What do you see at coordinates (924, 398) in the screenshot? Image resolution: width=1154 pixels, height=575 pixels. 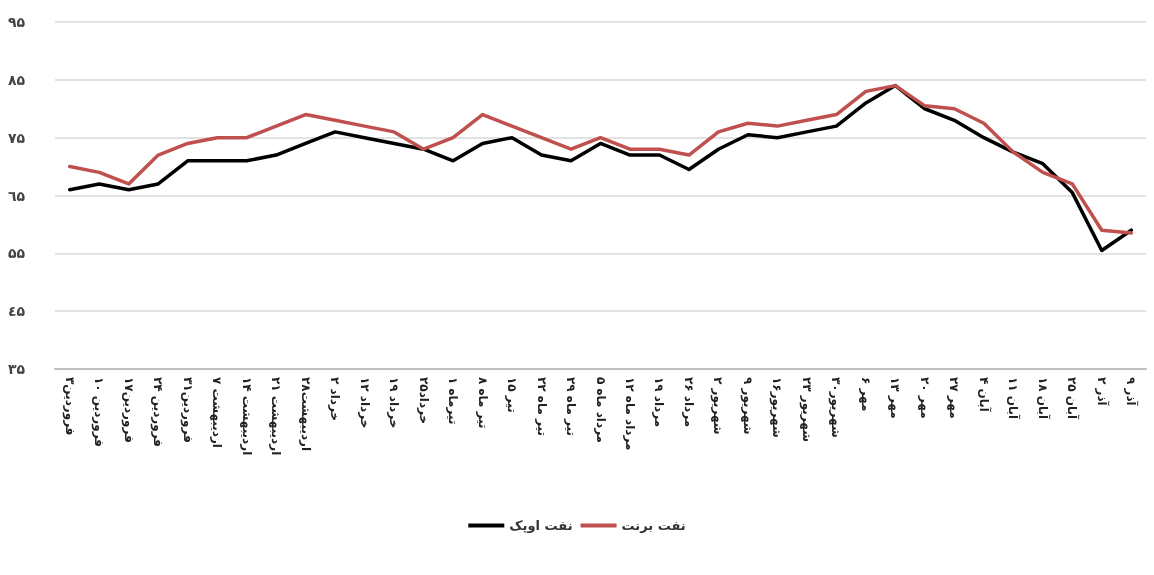 I see `x-tick-label: ۲۰ مهر` at bounding box center [924, 398].